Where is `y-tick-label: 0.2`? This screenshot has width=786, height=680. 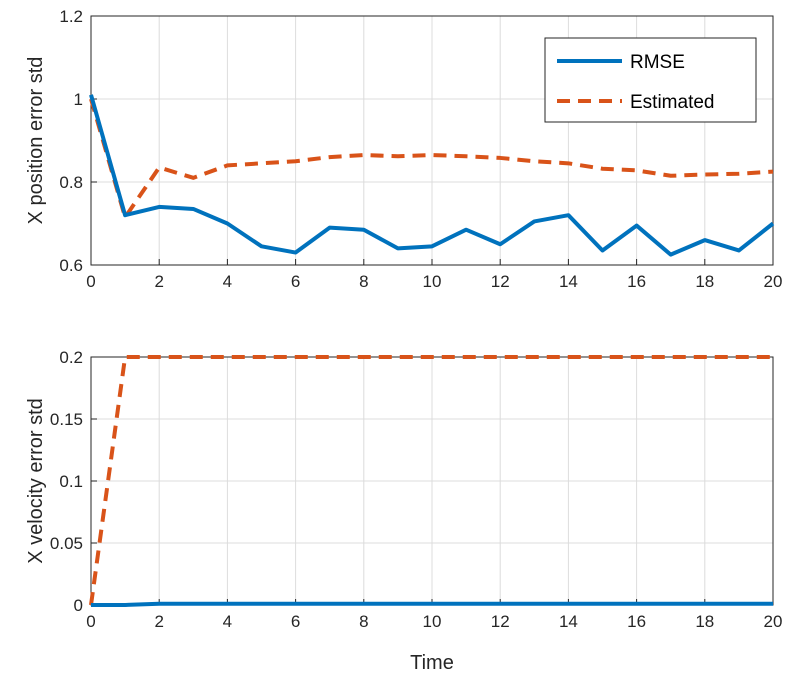 y-tick-label: 0.2 is located at coordinates (71, 357).